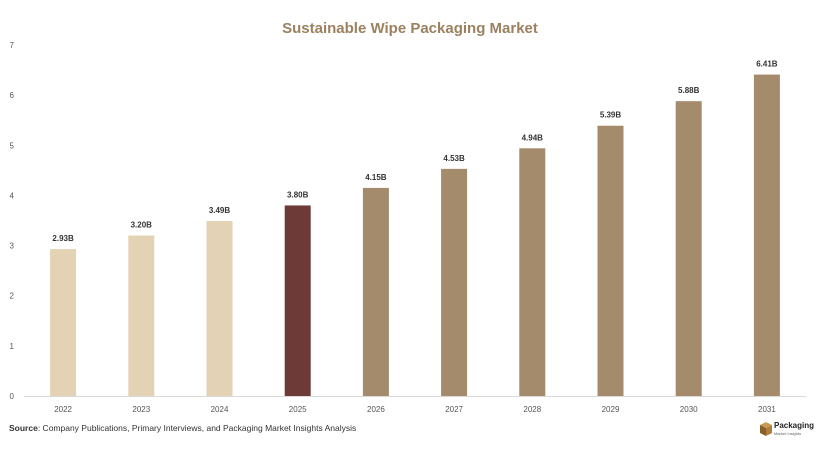  What do you see at coordinates (454, 409) in the screenshot?
I see `x-tick-label: 2027` at bounding box center [454, 409].